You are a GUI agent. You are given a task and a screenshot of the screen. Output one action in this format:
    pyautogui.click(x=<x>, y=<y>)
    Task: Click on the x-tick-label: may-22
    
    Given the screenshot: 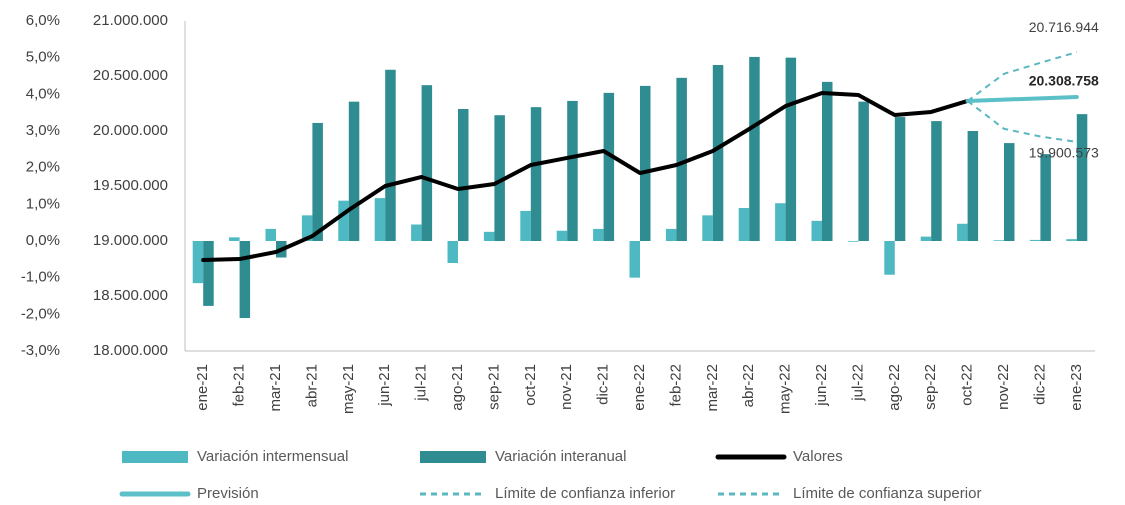 What is the action you would take?
    pyautogui.click(x=785, y=389)
    